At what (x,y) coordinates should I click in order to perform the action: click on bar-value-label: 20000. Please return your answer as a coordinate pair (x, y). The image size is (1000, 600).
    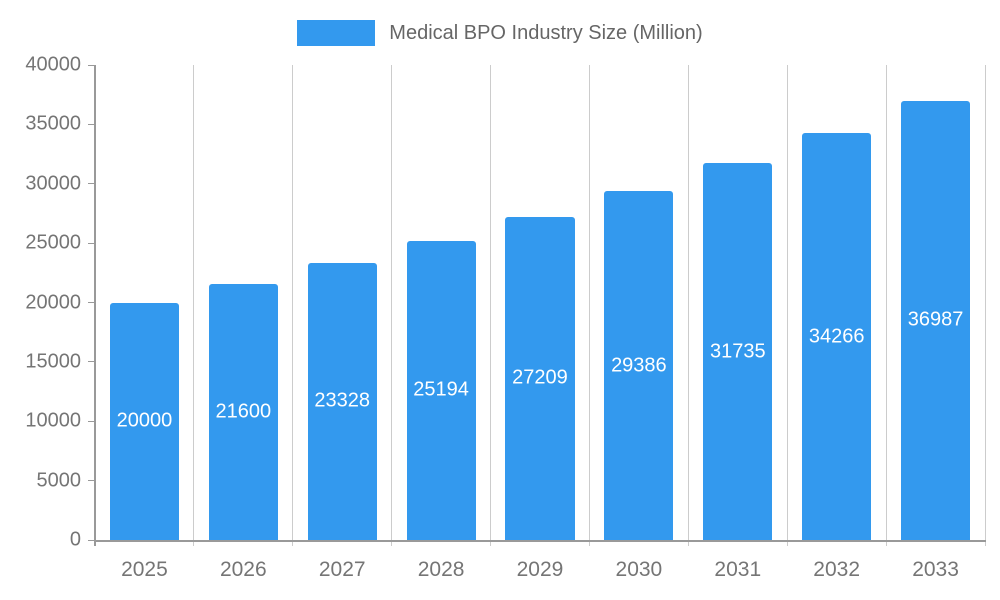
    Looking at the image, I should click on (144, 420).